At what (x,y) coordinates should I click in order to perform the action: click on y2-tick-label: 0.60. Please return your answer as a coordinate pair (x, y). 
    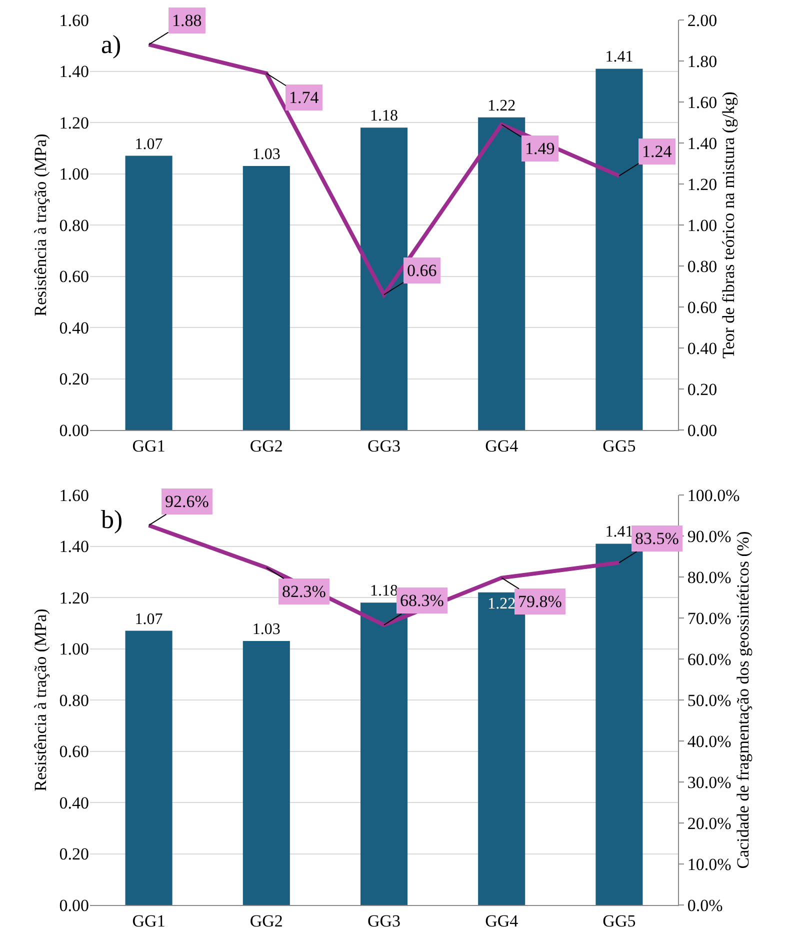
    Looking at the image, I should click on (702, 307).